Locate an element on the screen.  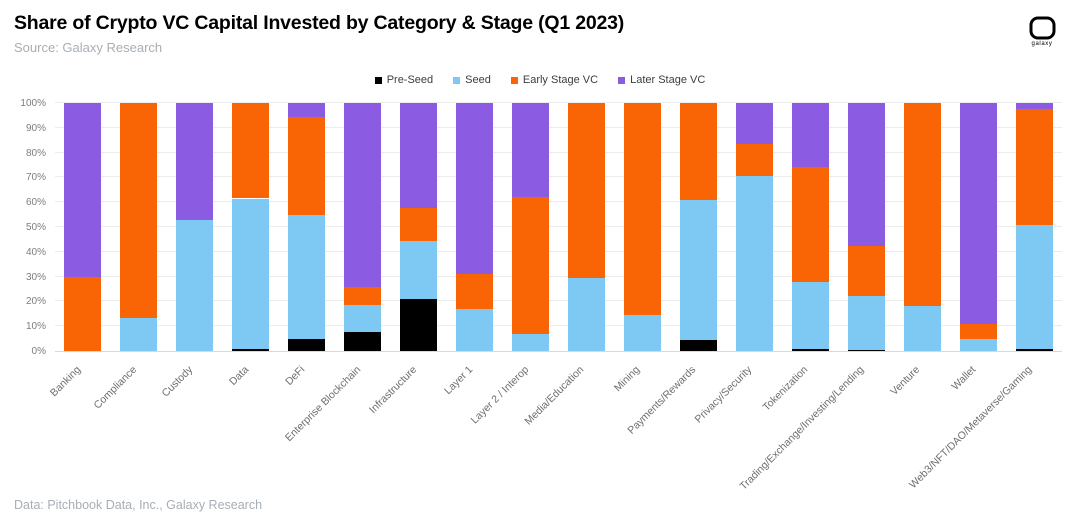
x-axis-tick-label: Privacy/Security is located at coordinates (723, 394).